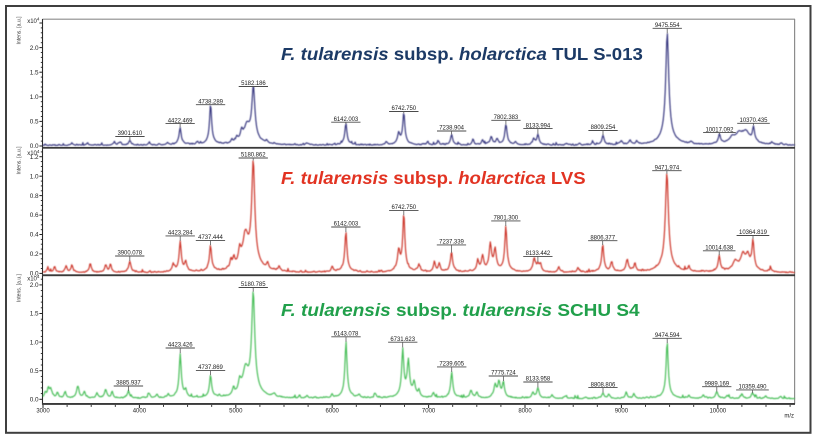  What do you see at coordinates (505, 219) in the screenshot?
I see `svg-text: 7801.300` at bounding box center [505, 219].